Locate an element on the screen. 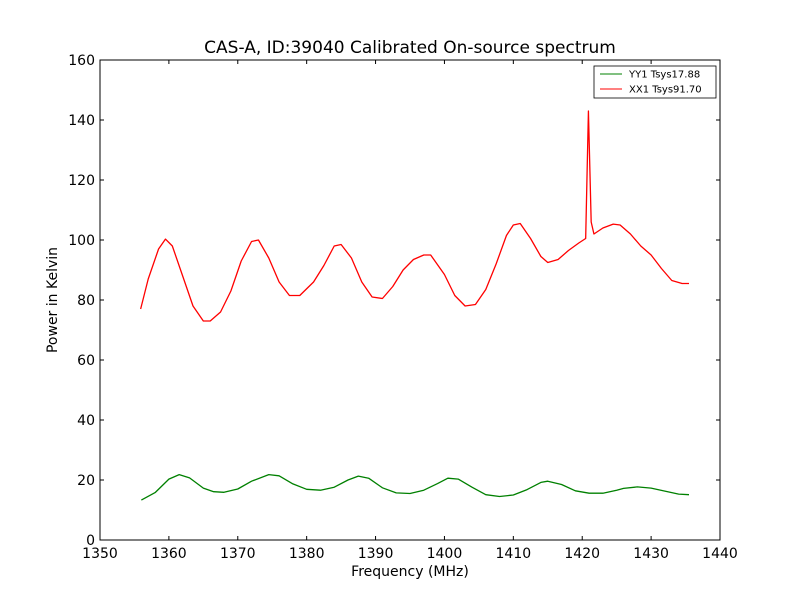 The height and width of the screenshot is (600, 800). legend-box is located at coordinates (655, 82).